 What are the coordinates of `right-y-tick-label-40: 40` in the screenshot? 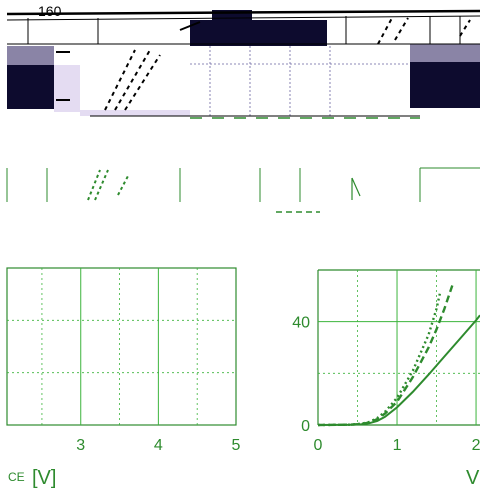 It's located at (301, 323).